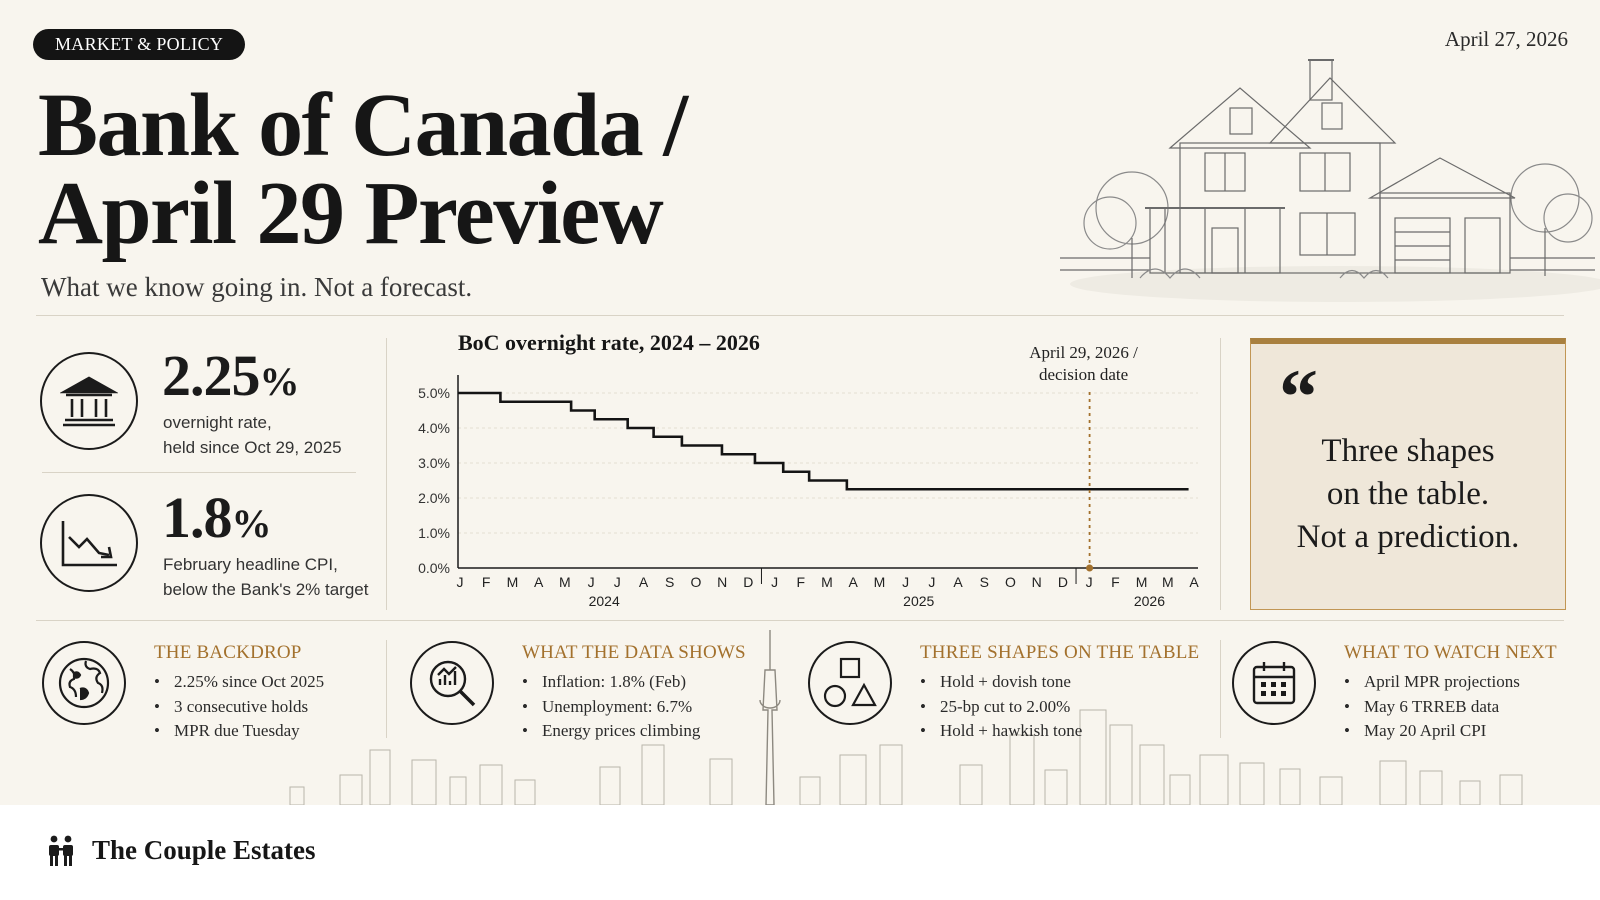  Describe the element at coordinates (231, 375) in the screenshot. I see `stat-value: 2.25%` at that location.